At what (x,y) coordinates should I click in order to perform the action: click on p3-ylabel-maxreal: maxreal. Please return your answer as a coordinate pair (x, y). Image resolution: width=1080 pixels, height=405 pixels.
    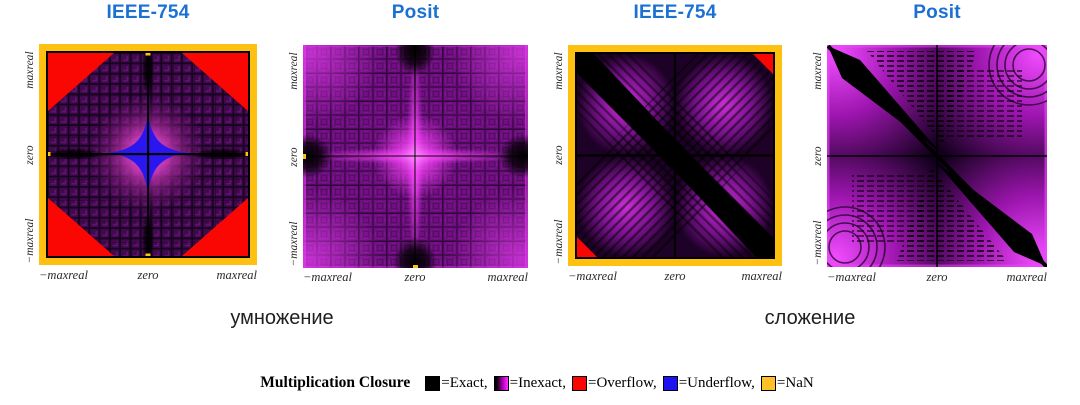
    Looking at the image, I should click on (559, 71).